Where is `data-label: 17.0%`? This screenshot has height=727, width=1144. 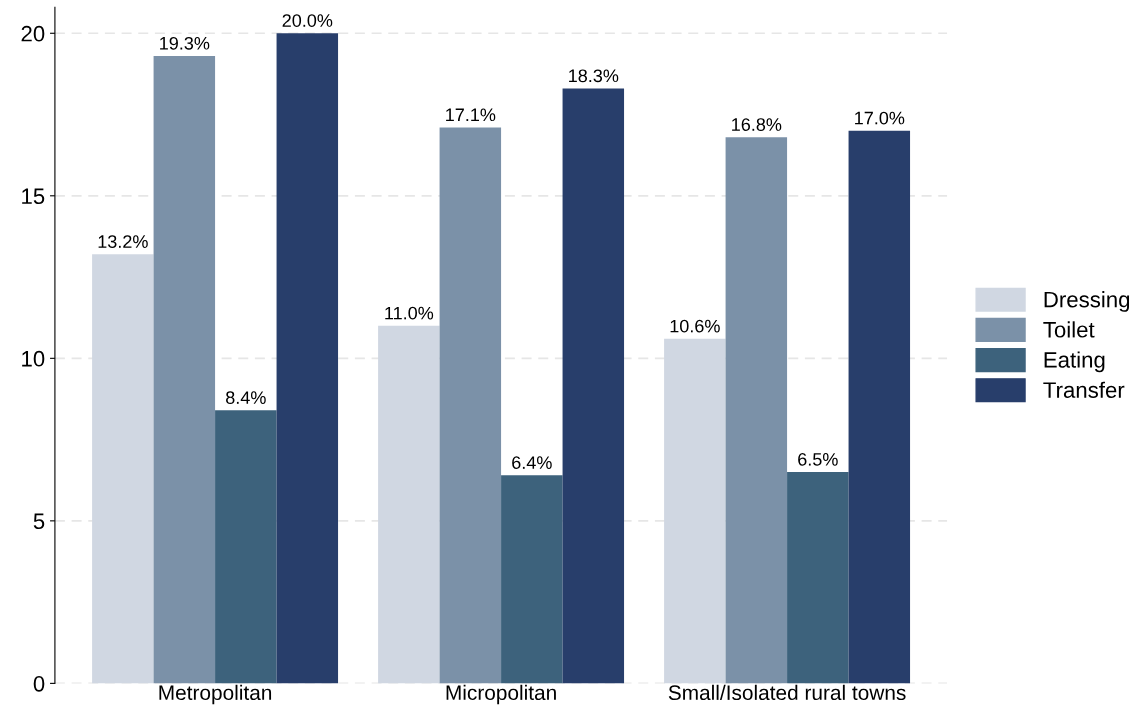
data-label: 17.0% is located at coordinates (880, 118).